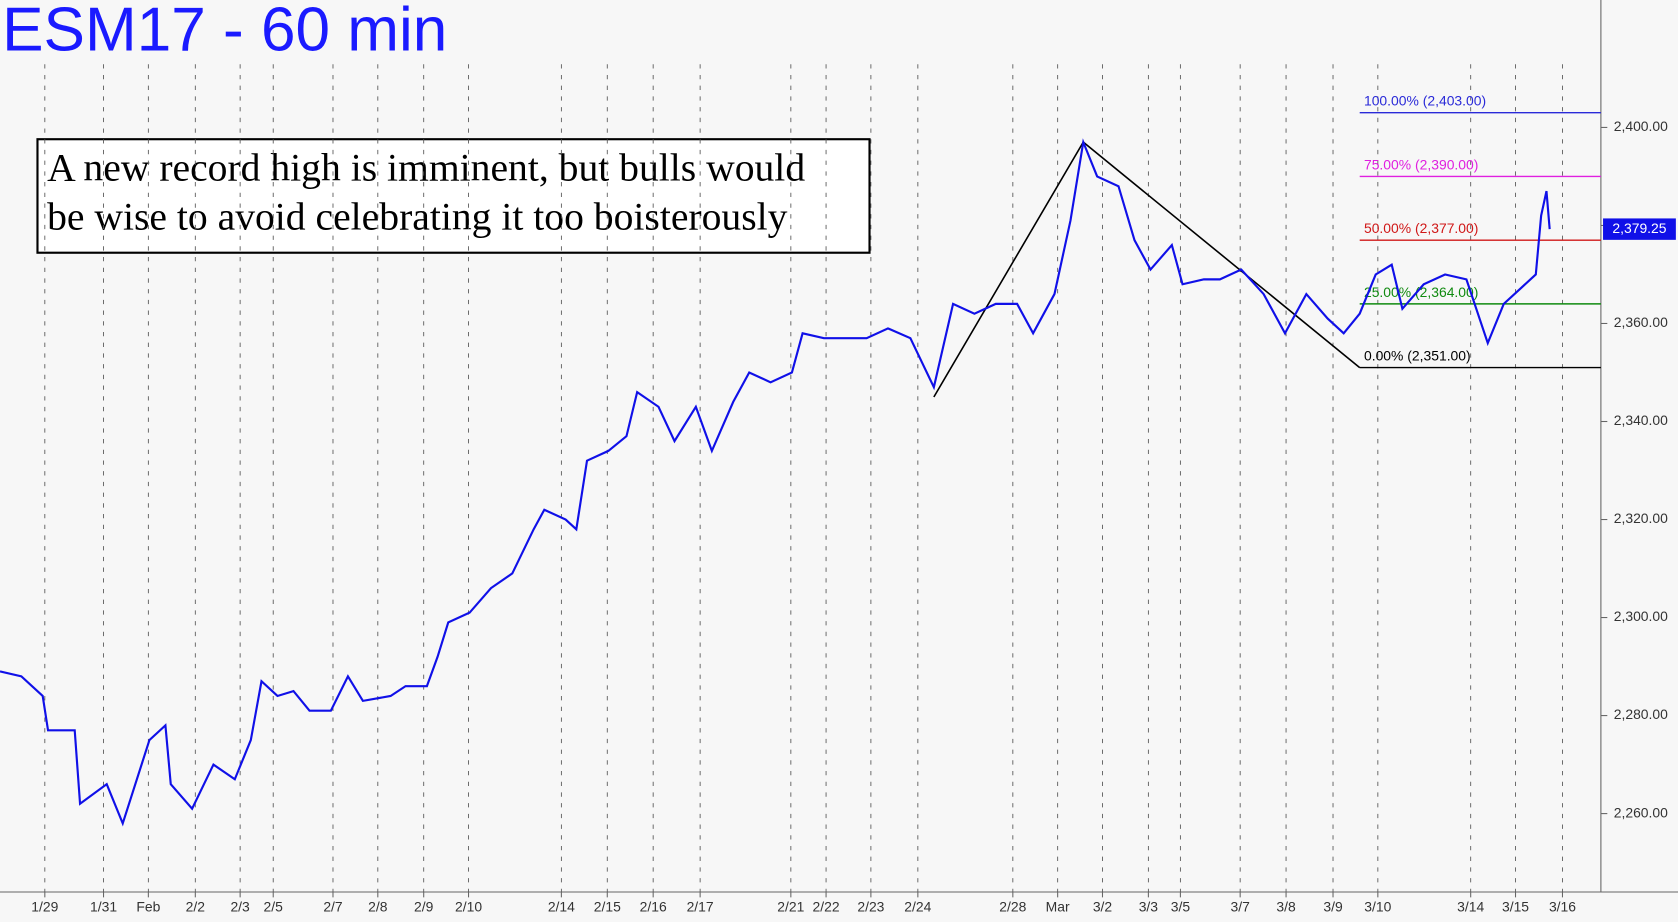 This screenshot has height=922, width=1678. I want to click on x-tick-label: 2/3, so click(240, 907).